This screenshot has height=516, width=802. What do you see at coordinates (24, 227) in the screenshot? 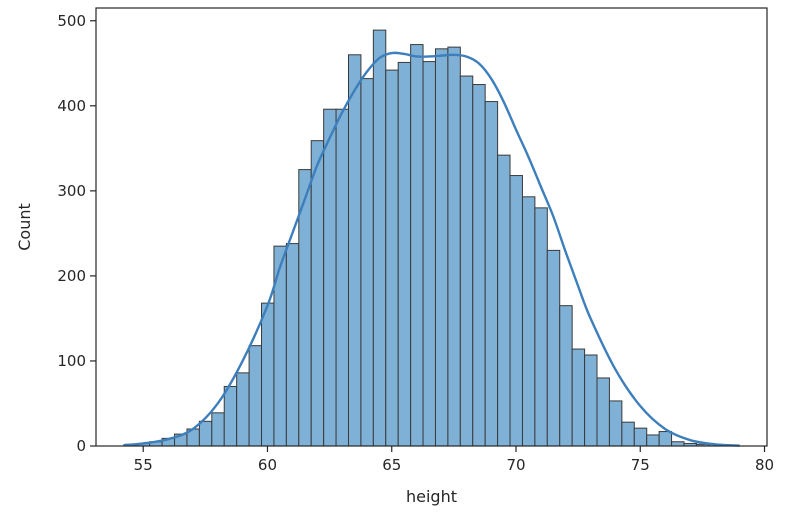
I see `y-axis-label: Count` at bounding box center [24, 227].